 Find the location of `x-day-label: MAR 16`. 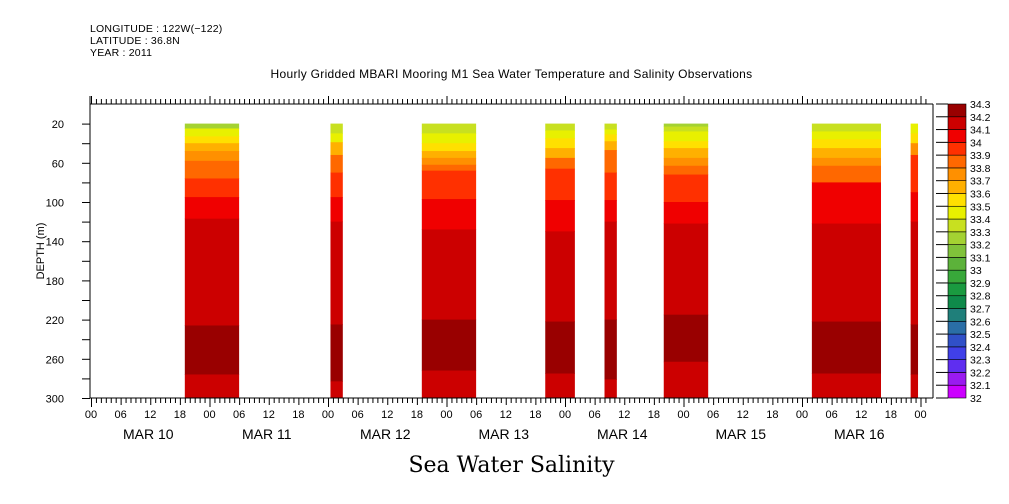

x-day-label: MAR 16 is located at coordinates (859, 434).